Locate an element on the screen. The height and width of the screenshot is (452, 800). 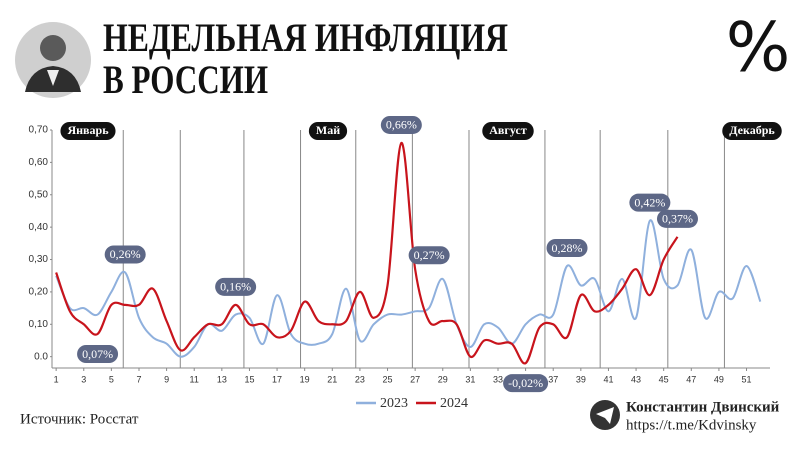
x-tick-label: 37 is located at coordinates (553, 379).